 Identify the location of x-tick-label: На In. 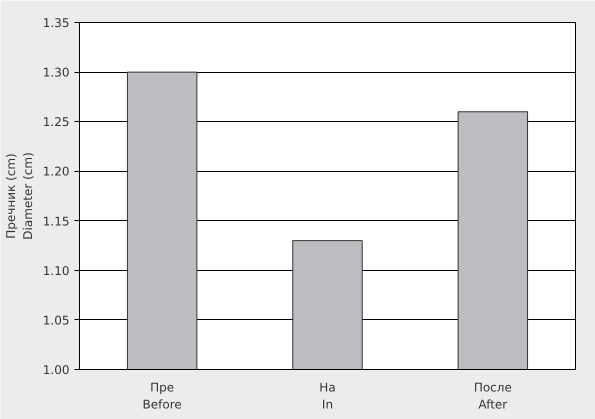
(327, 396).